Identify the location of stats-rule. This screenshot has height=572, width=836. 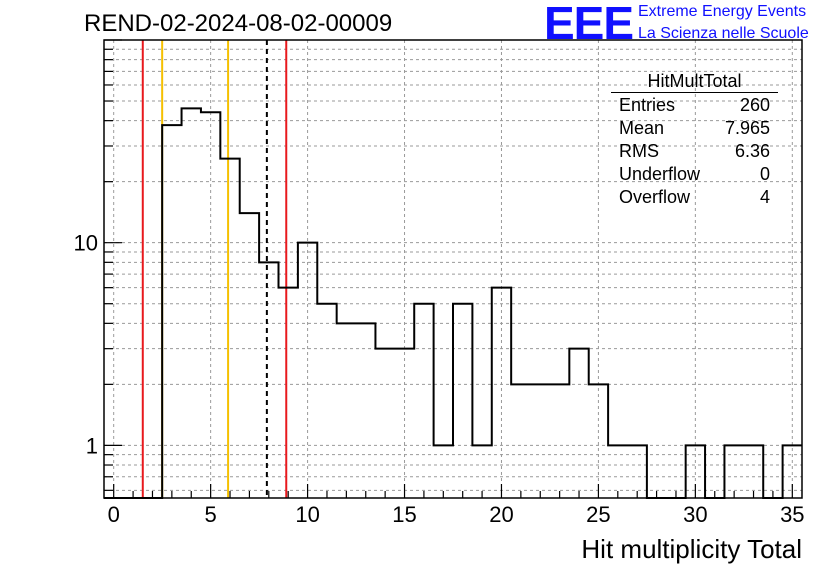
(694, 92).